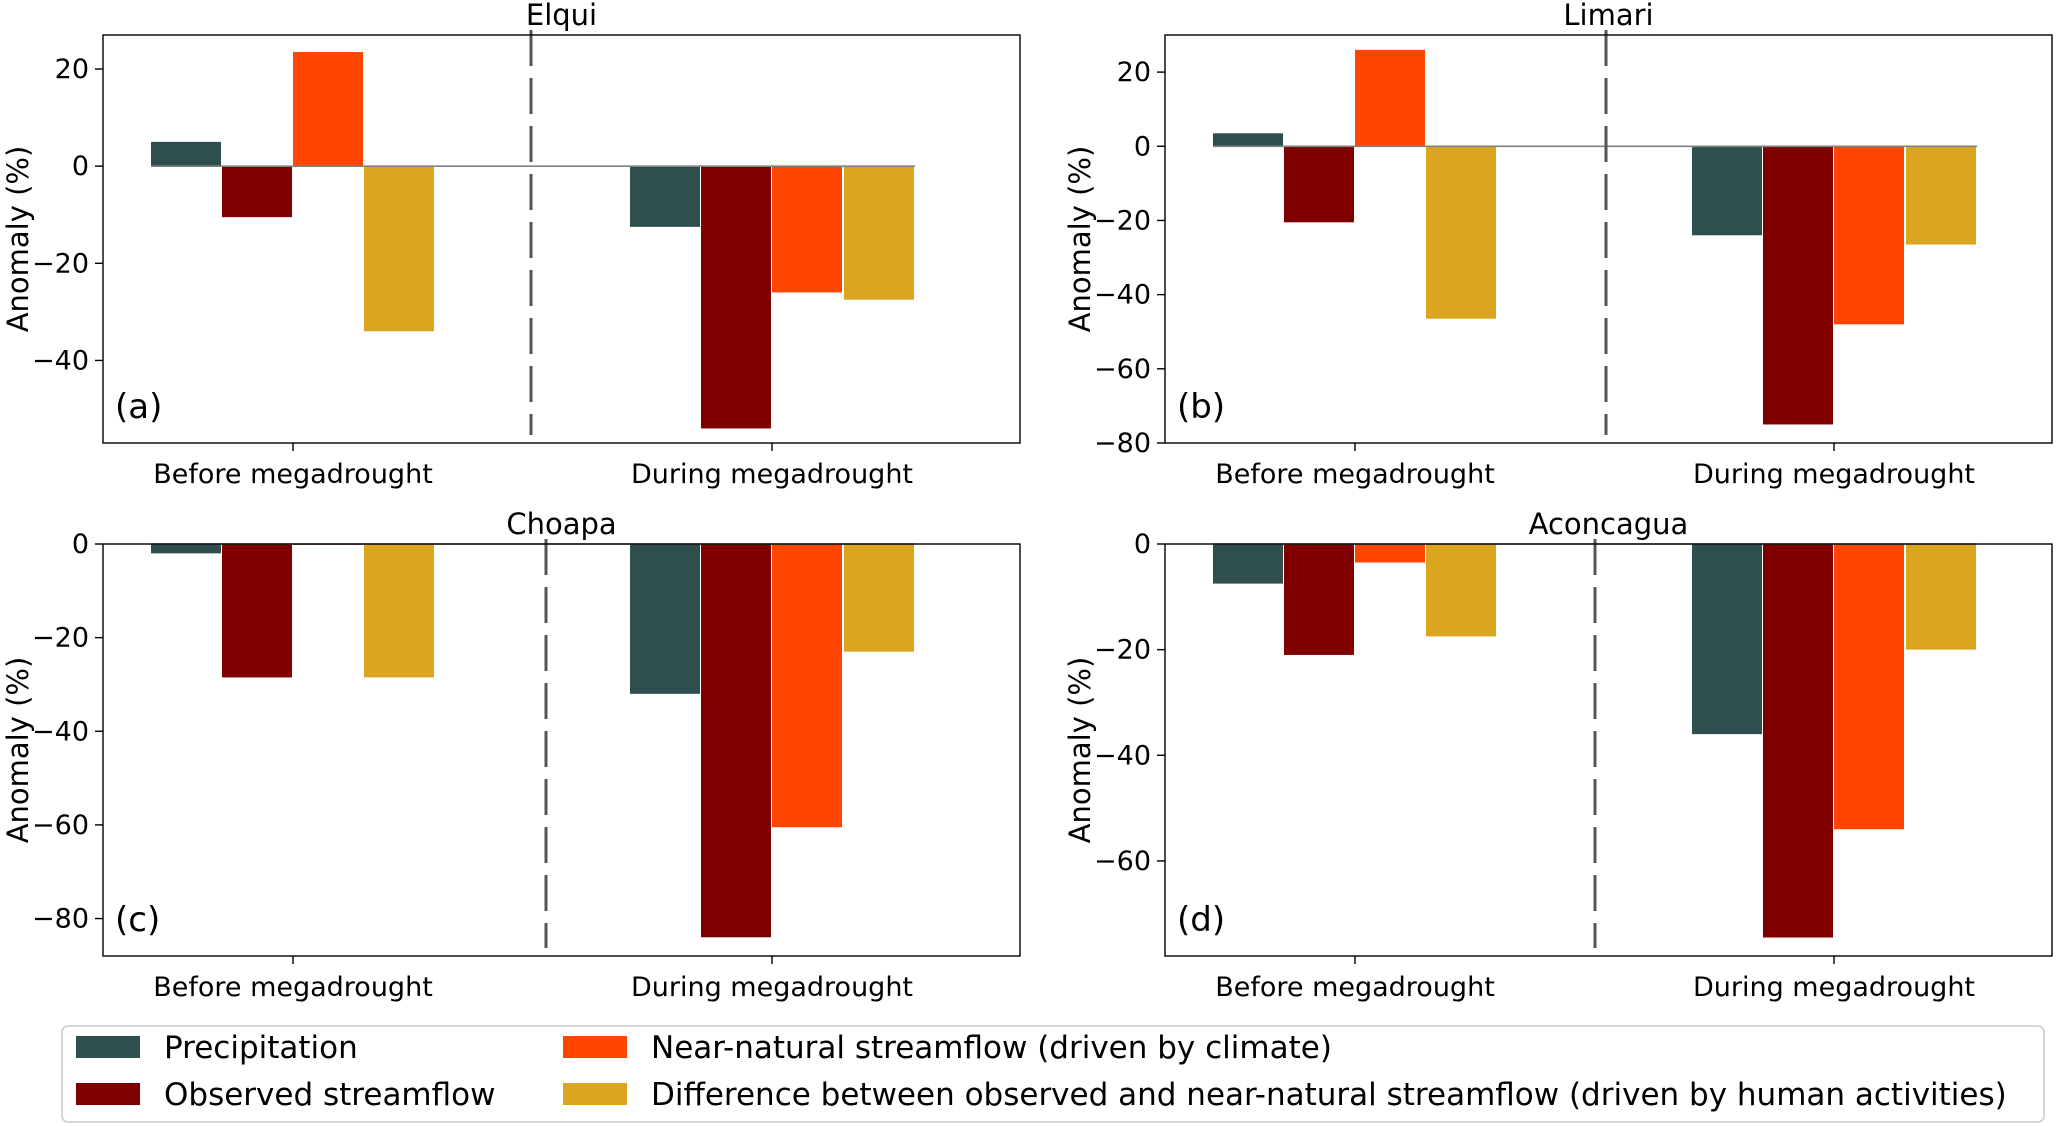  What do you see at coordinates (561, 16) in the screenshot?
I see `panel-title: Elqui` at bounding box center [561, 16].